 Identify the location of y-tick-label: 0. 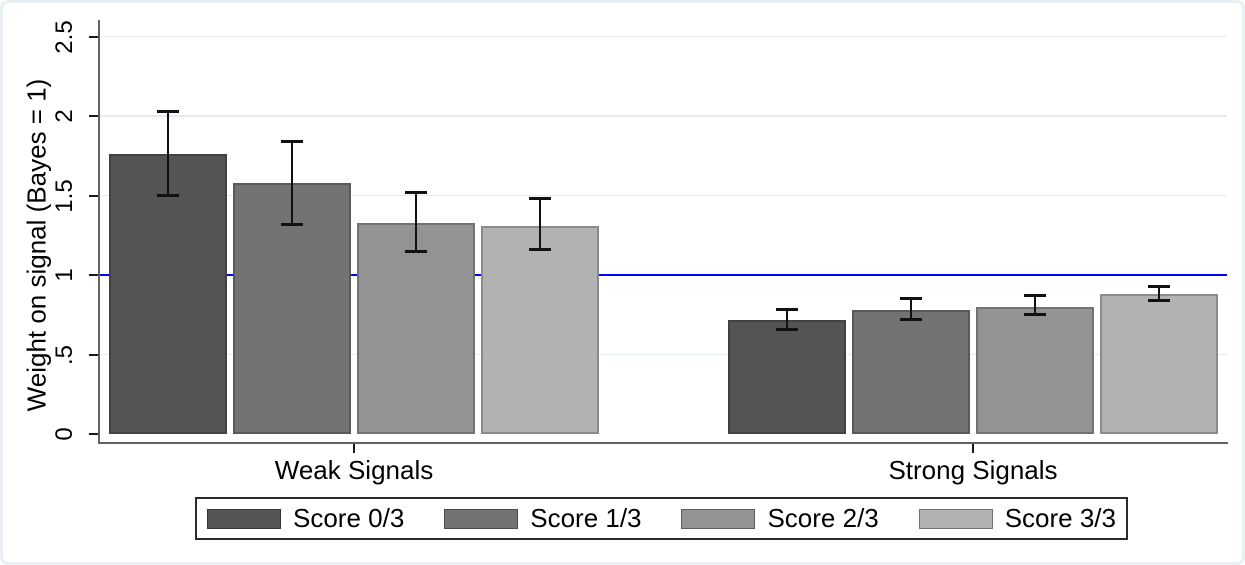
(64, 434).